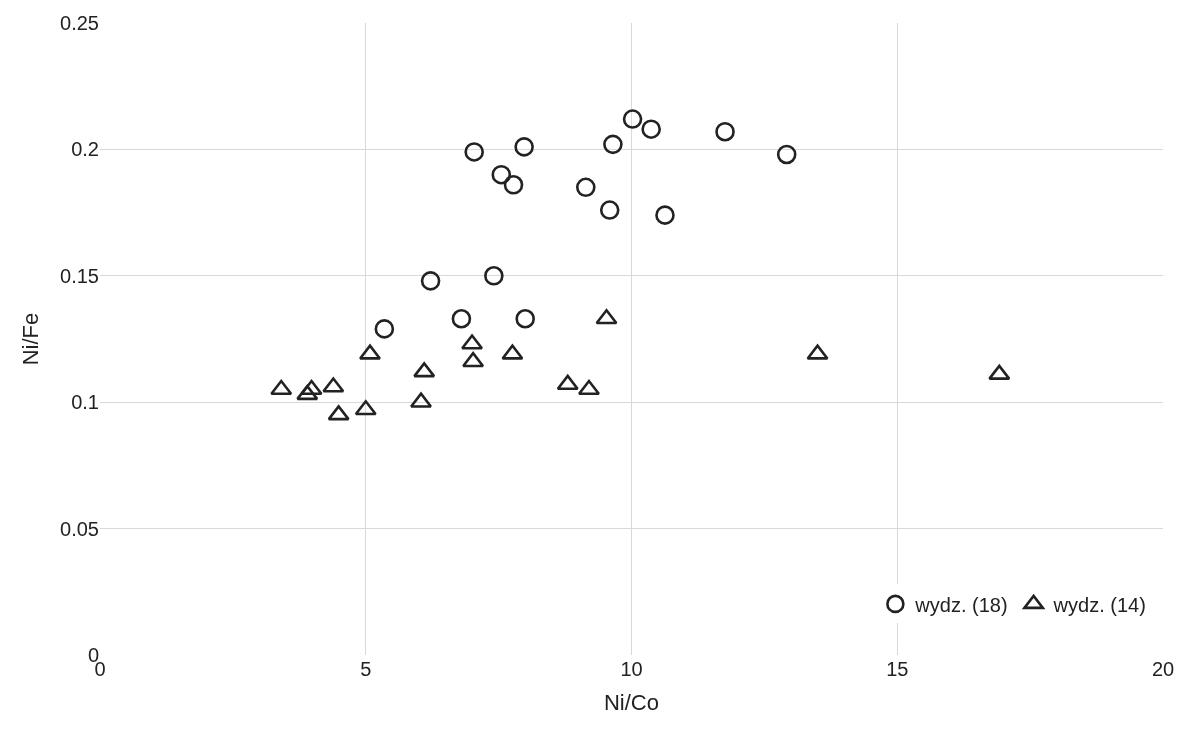  What do you see at coordinates (961, 604) in the screenshot?
I see `legend-label: wydz. (18)` at bounding box center [961, 604].